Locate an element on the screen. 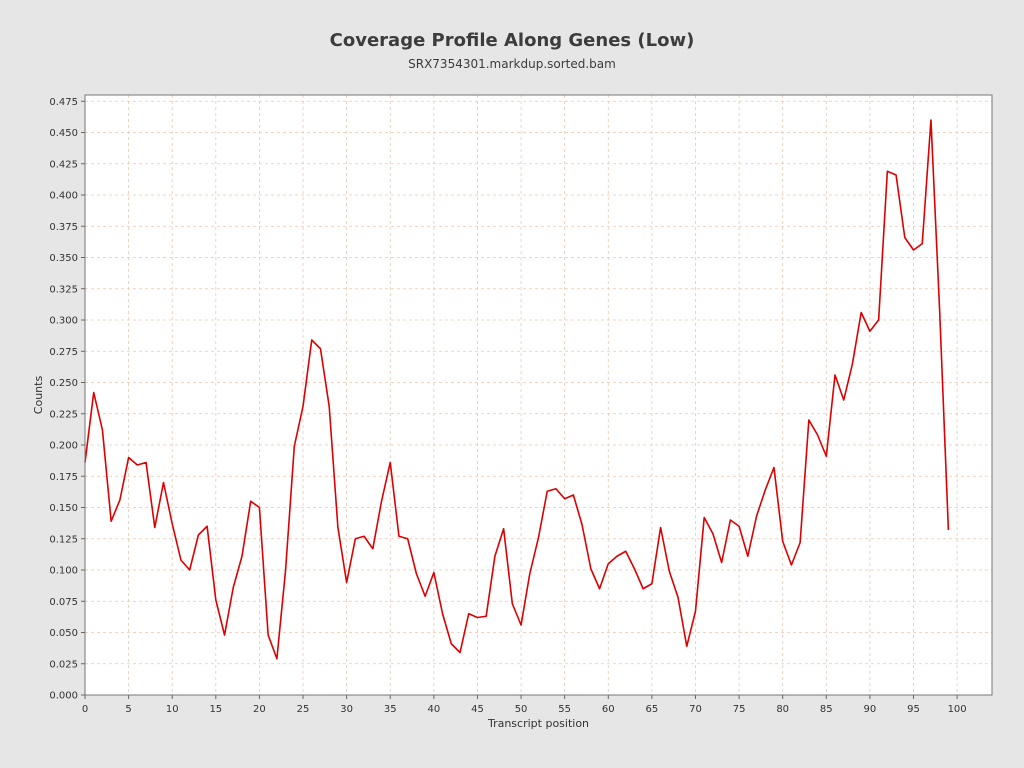 This screenshot has height=768, width=1024. y-tick-label: 0.075 is located at coordinates (63, 602).